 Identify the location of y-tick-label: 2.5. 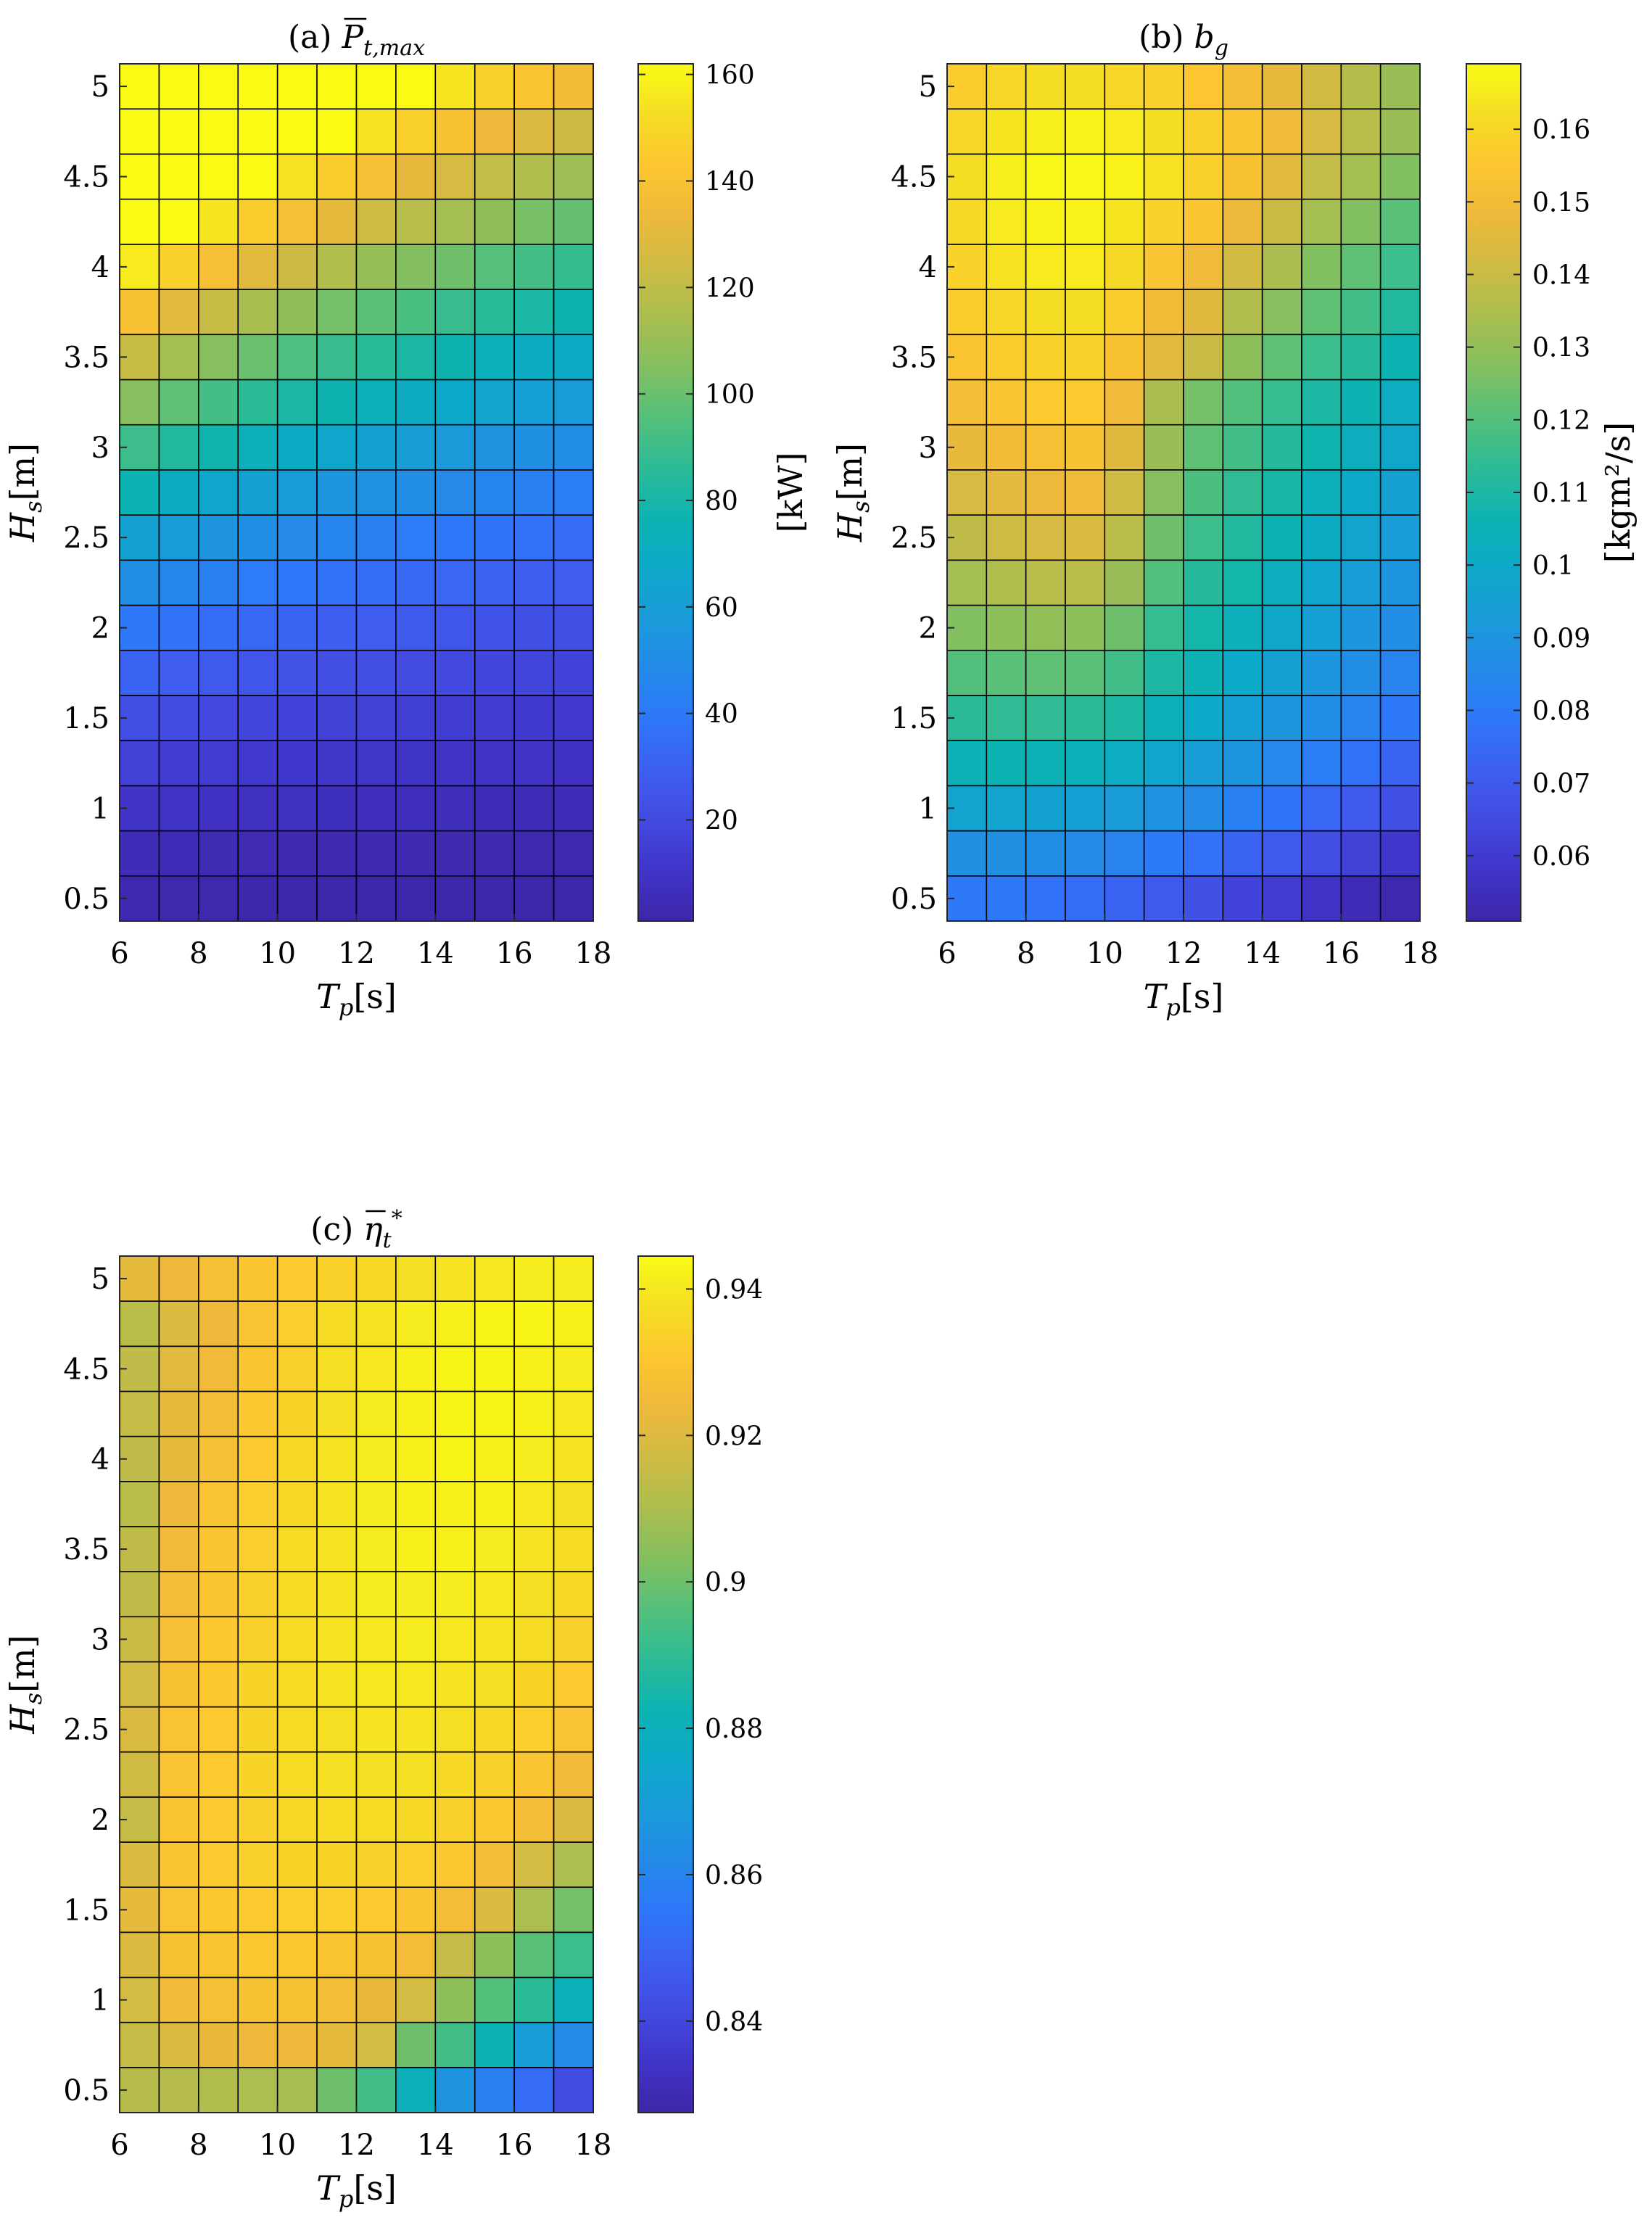
(914, 538).